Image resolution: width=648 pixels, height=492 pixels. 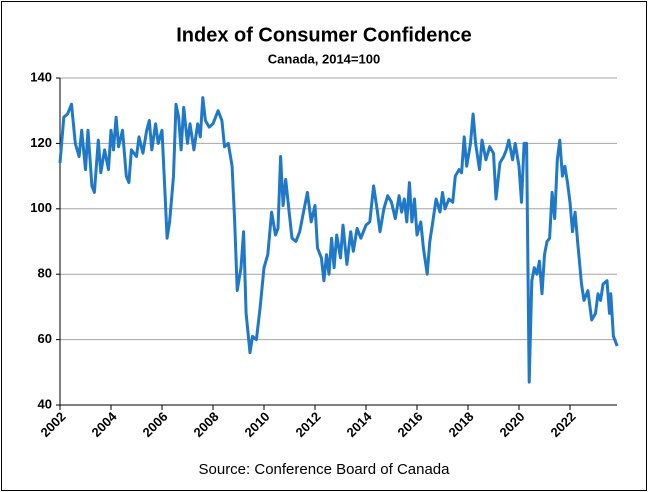 What do you see at coordinates (324, 35) in the screenshot?
I see `chart-title: Index of Consumer Confidence` at bounding box center [324, 35].